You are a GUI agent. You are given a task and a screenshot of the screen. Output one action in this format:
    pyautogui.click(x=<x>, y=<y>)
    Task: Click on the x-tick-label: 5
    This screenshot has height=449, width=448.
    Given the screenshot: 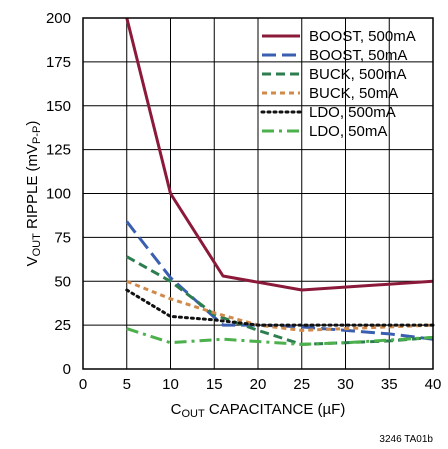 What is the action you would take?
    pyautogui.click(x=127, y=384)
    